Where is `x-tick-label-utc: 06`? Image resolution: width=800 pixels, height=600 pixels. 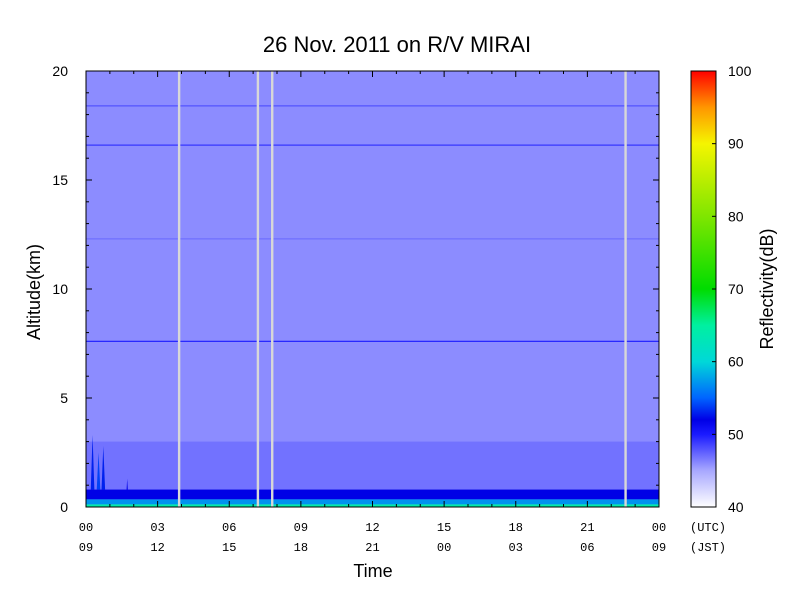
x-tick-label-utc: 06 is located at coordinates (229, 528).